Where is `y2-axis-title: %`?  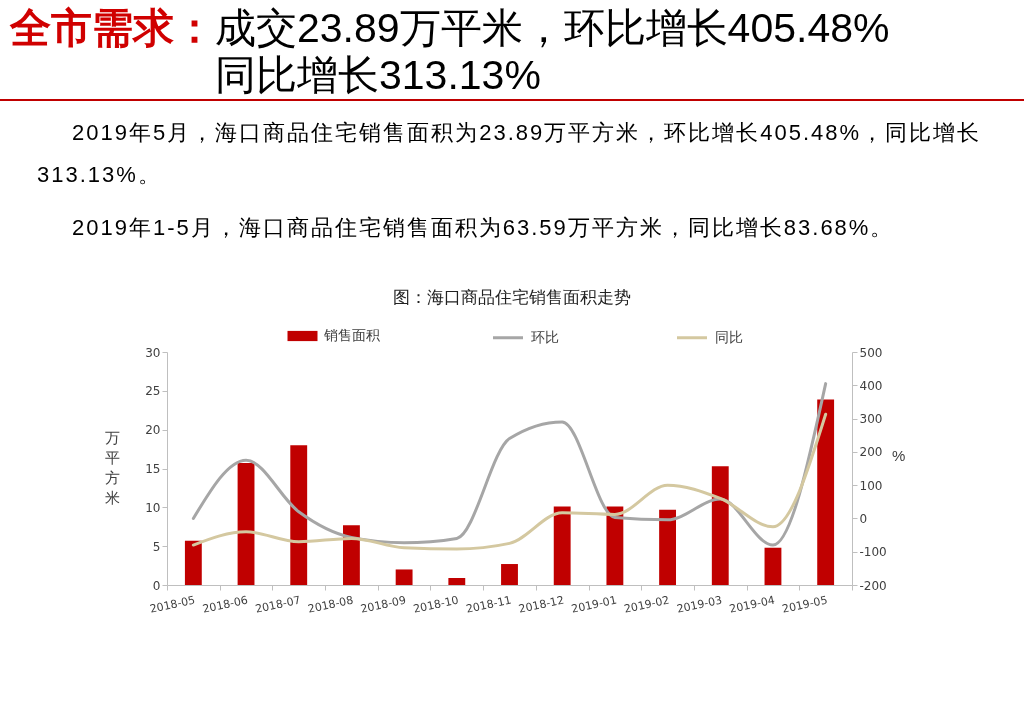 y2-axis-title: % is located at coordinates (899, 455).